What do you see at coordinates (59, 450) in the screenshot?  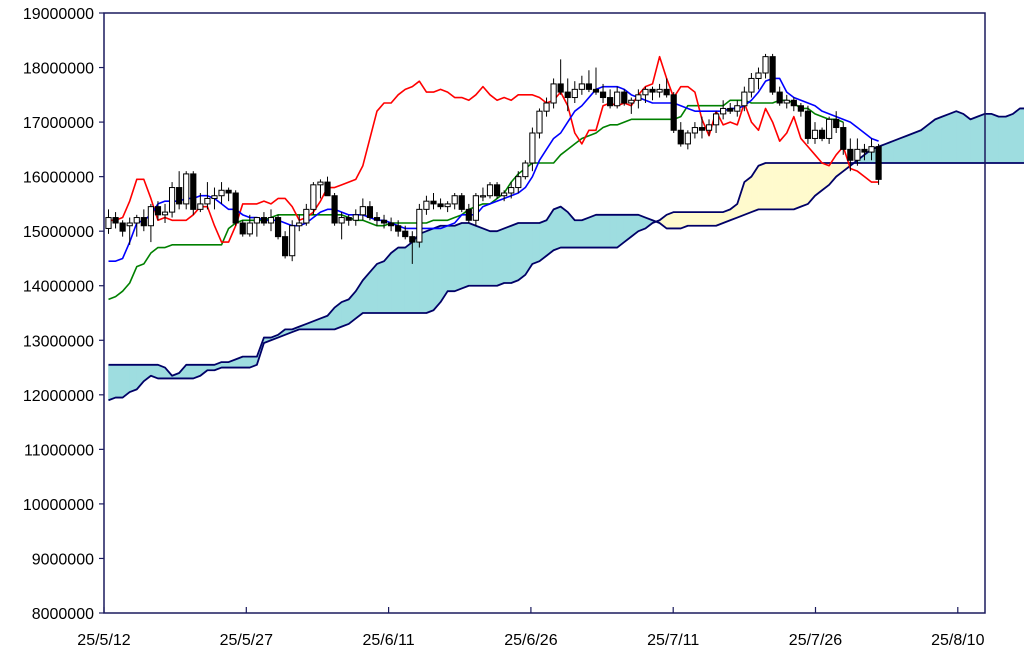 I see `y-tick-label: 11000000` at bounding box center [59, 450].